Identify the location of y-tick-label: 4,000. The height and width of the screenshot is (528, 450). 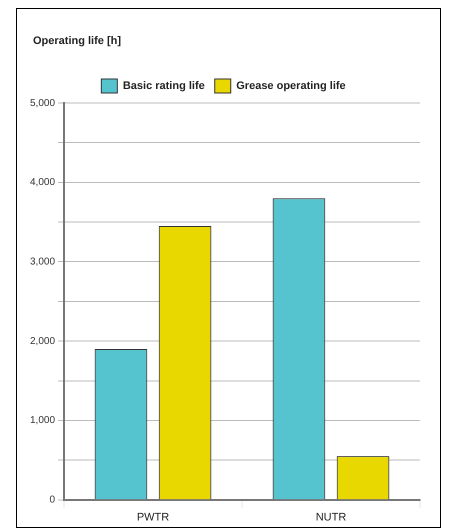
(43, 182).